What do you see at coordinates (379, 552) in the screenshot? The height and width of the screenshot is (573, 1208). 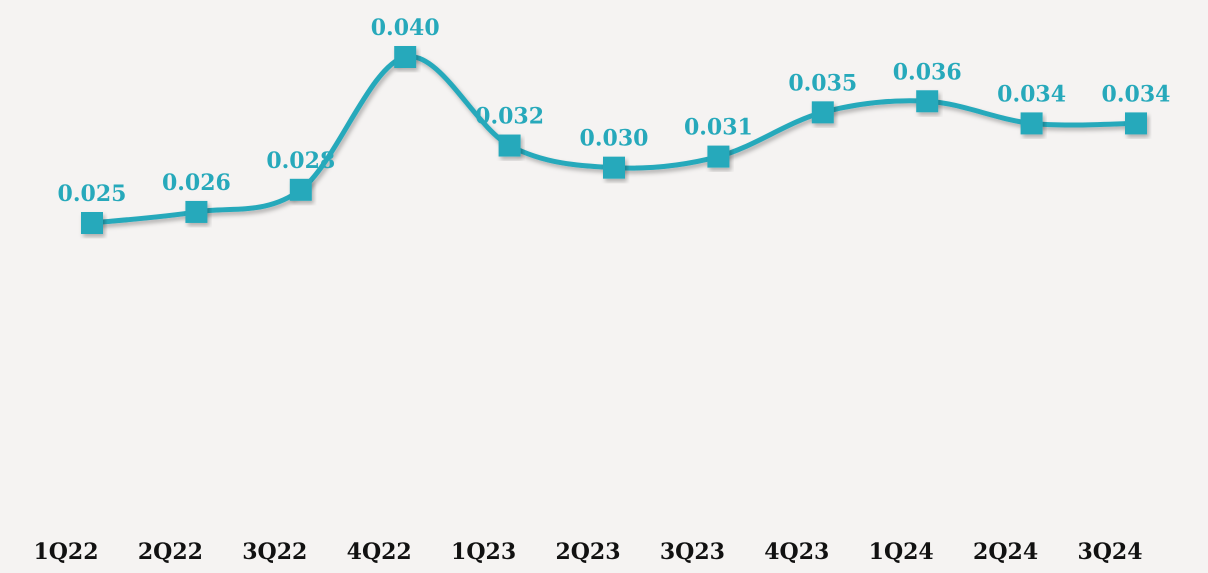 I see `x-tick-label: 4Q22` at bounding box center [379, 552].